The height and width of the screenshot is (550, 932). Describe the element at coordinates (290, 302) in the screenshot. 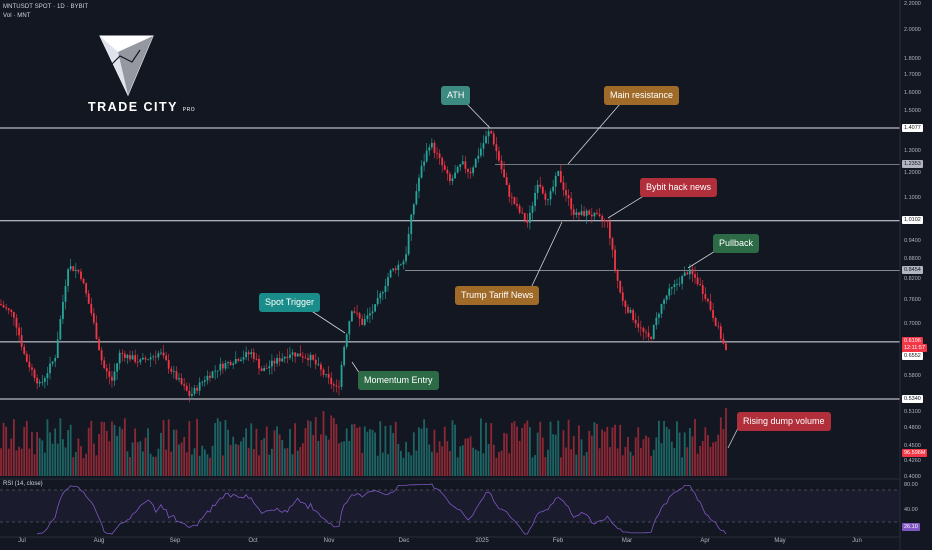

I see `spot-trigger-label: Spot Trigger` at that location.